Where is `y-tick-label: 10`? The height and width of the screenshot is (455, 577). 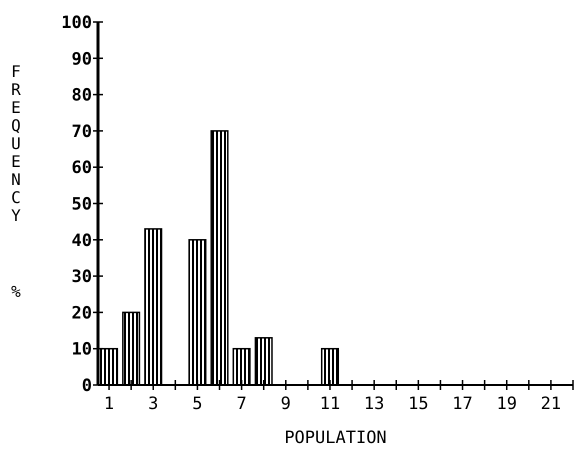 y-tick-label: 10 is located at coordinates (82, 350).